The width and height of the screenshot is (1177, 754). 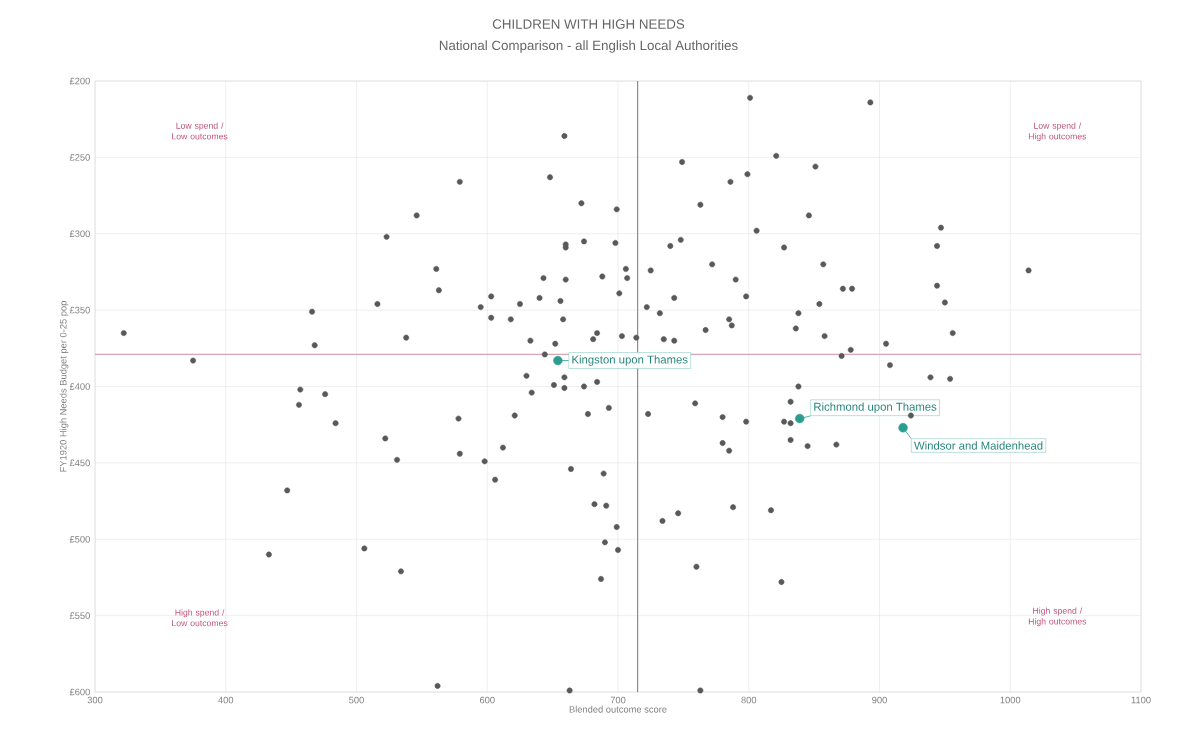 I want to click on x-tick-label: 800, so click(x=749, y=700).